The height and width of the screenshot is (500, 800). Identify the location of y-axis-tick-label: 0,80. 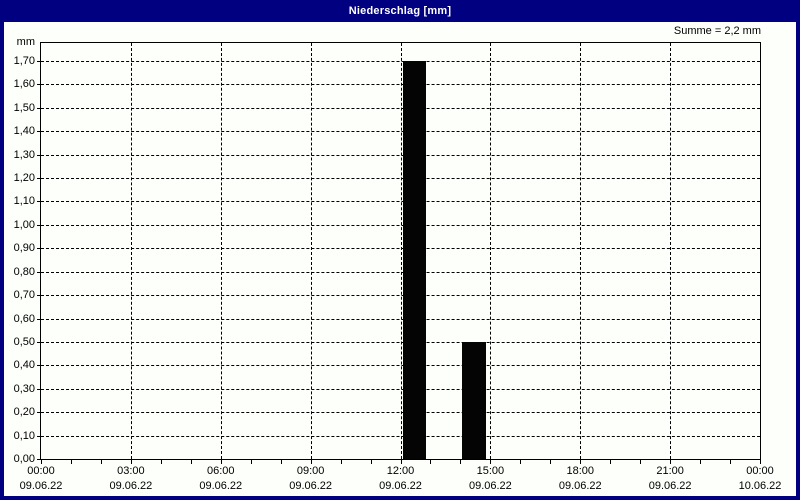
(24, 271).